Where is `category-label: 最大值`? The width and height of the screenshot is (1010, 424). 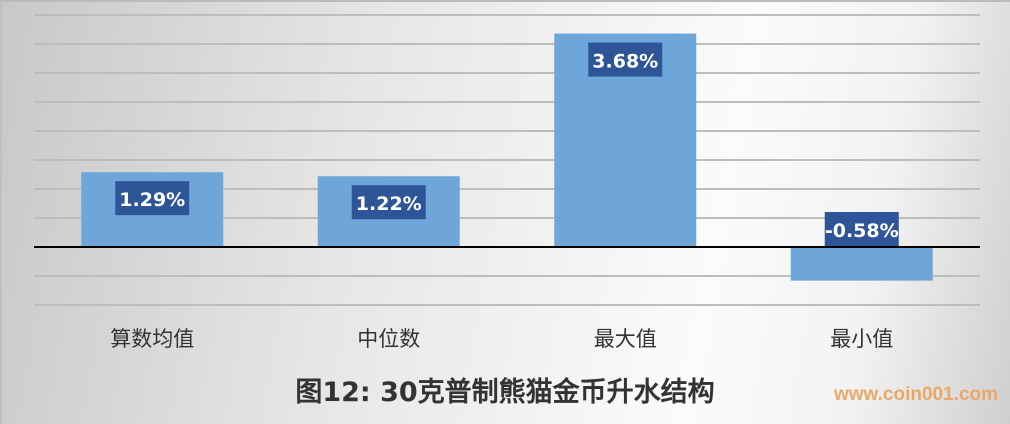 category-label: 最大值 is located at coordinates (625, 339).